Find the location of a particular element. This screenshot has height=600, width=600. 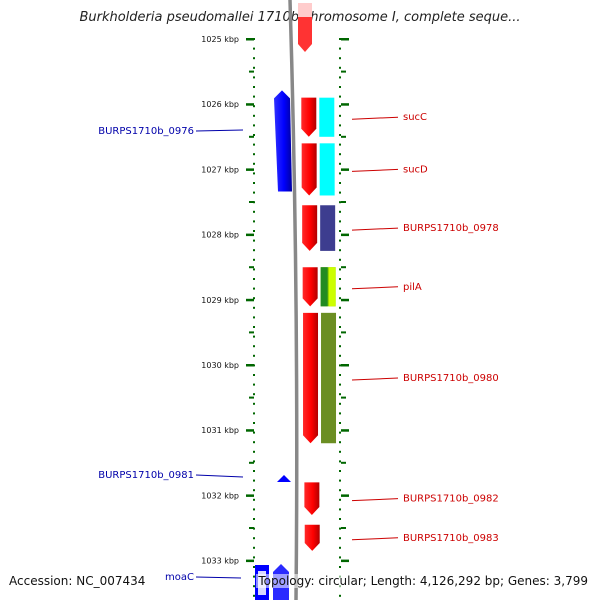

chromosome-backbone is located at coordinates (293, 300).